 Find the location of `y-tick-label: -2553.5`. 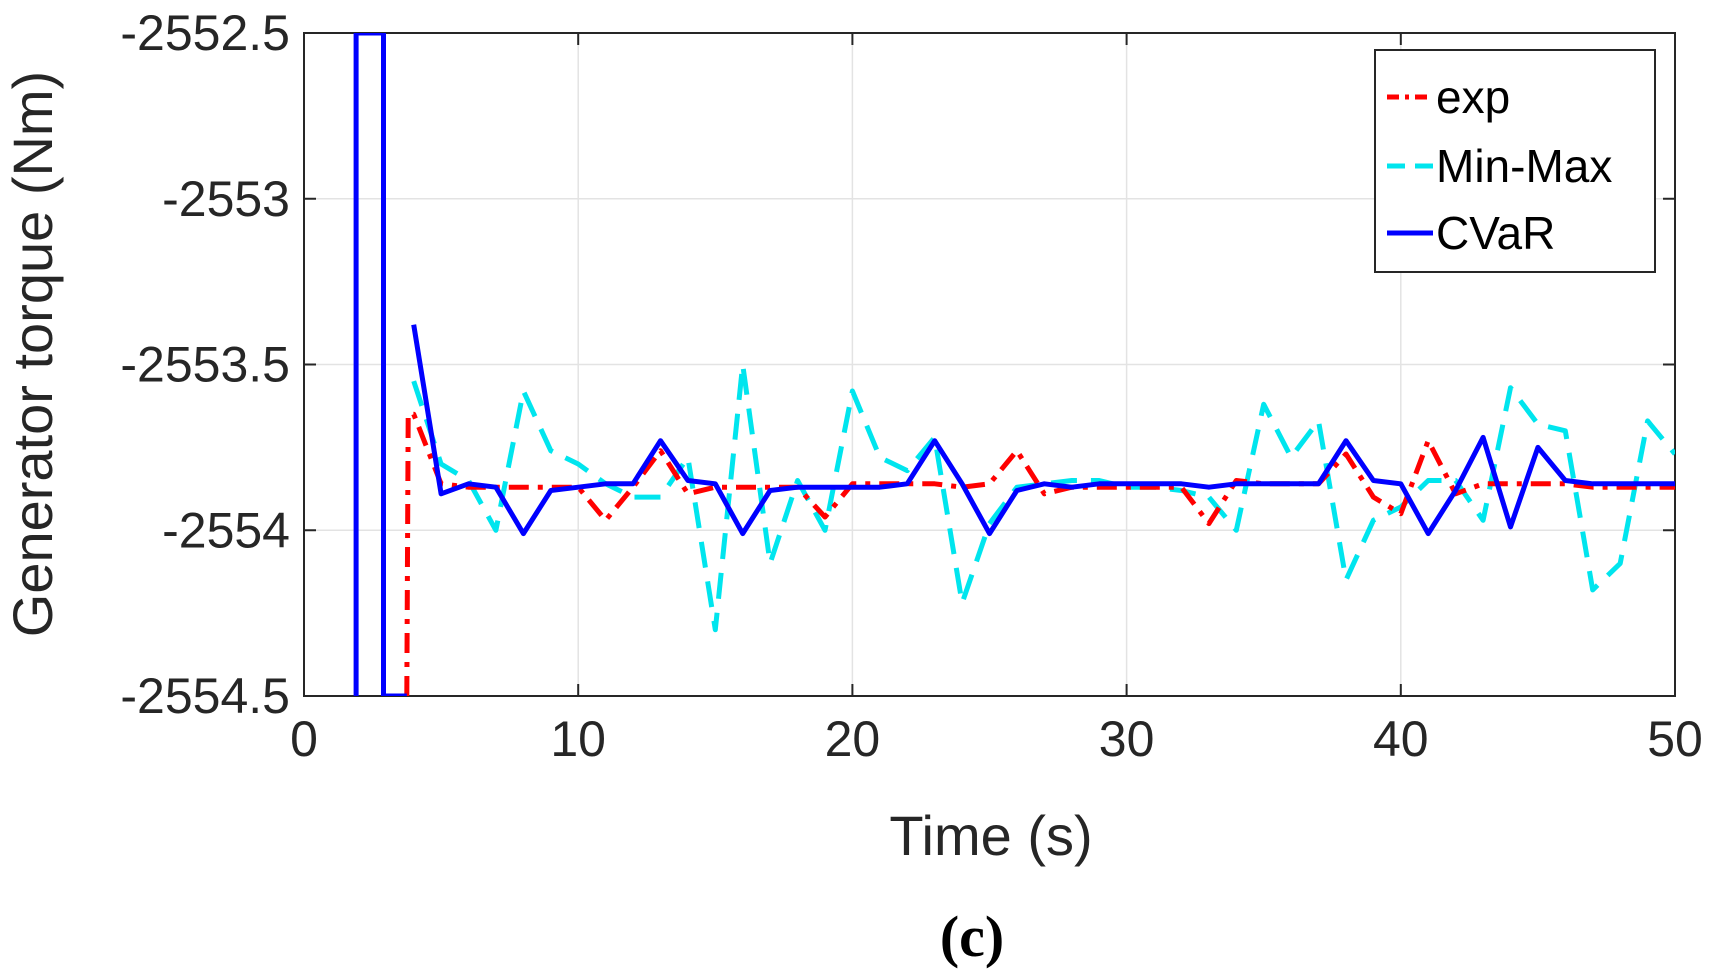

y-tick-label: -2553.5 is located at coordinates (205, 365).